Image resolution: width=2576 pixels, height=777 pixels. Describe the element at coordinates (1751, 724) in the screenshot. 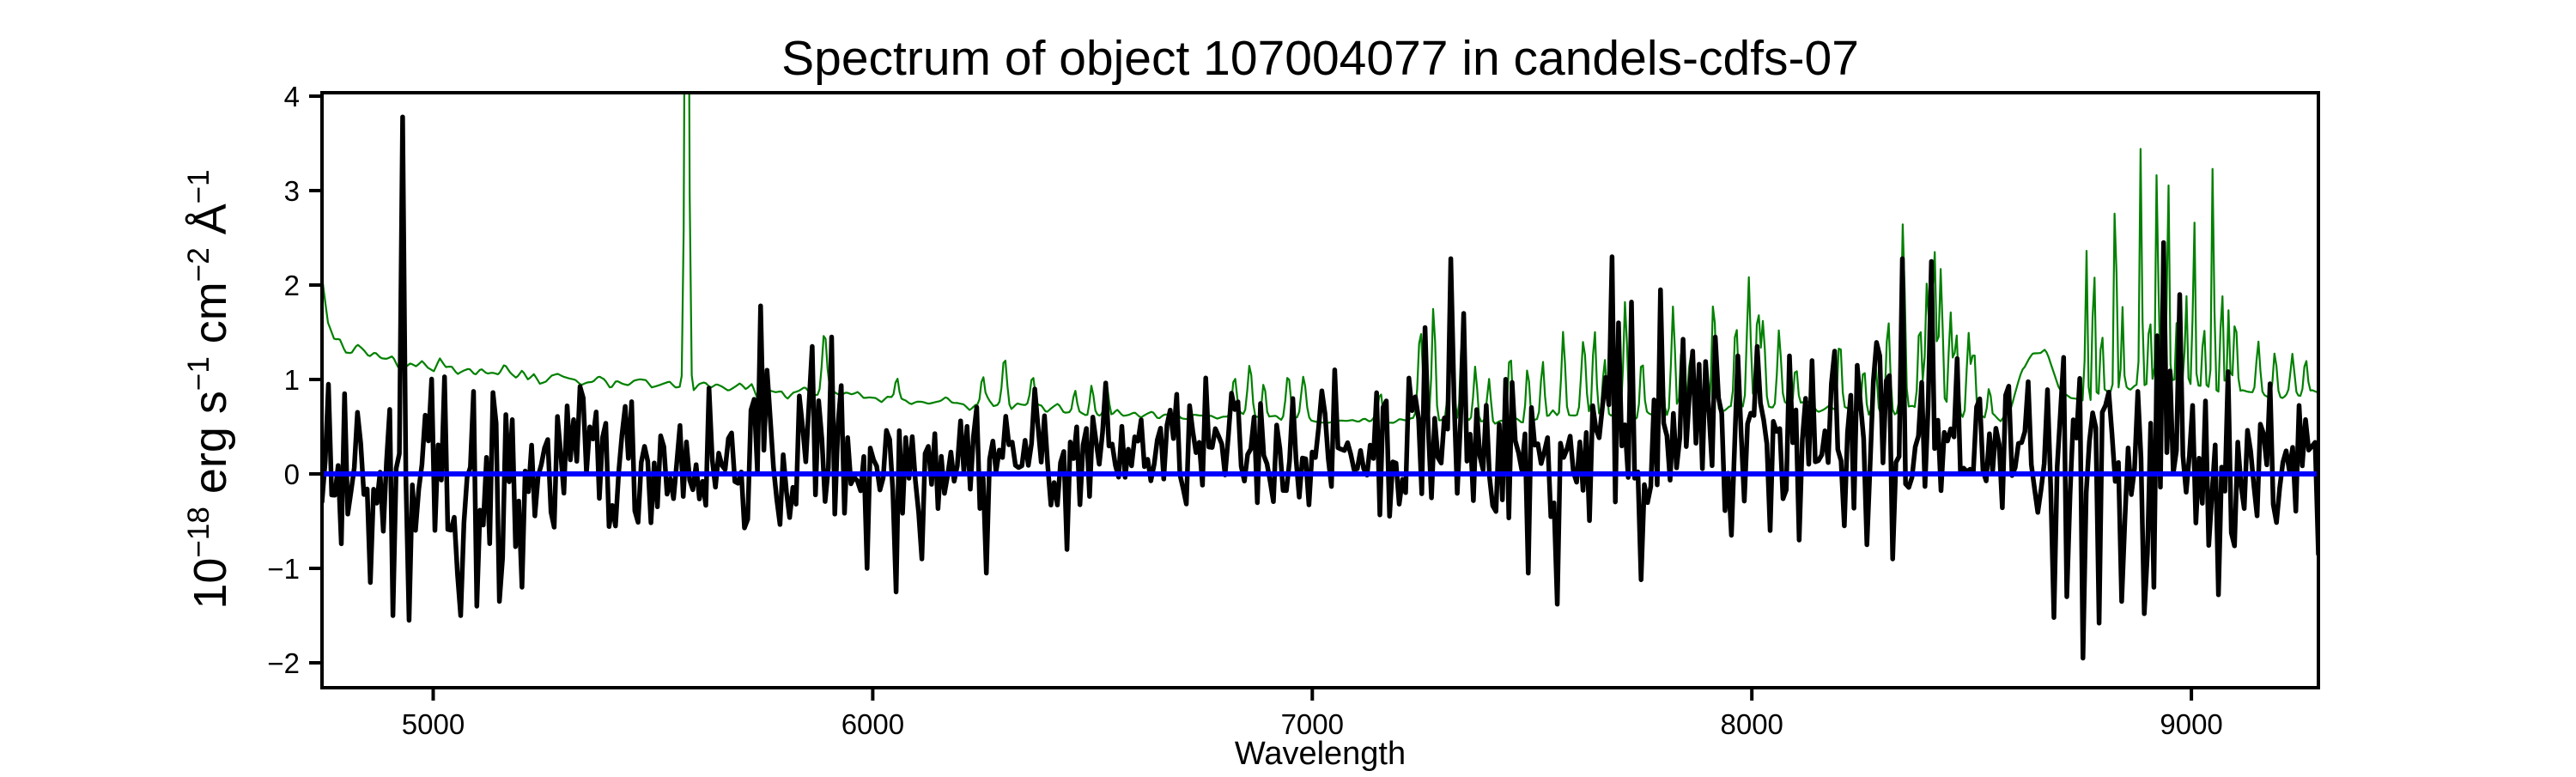

I see `svg-text: 8000` at that location.